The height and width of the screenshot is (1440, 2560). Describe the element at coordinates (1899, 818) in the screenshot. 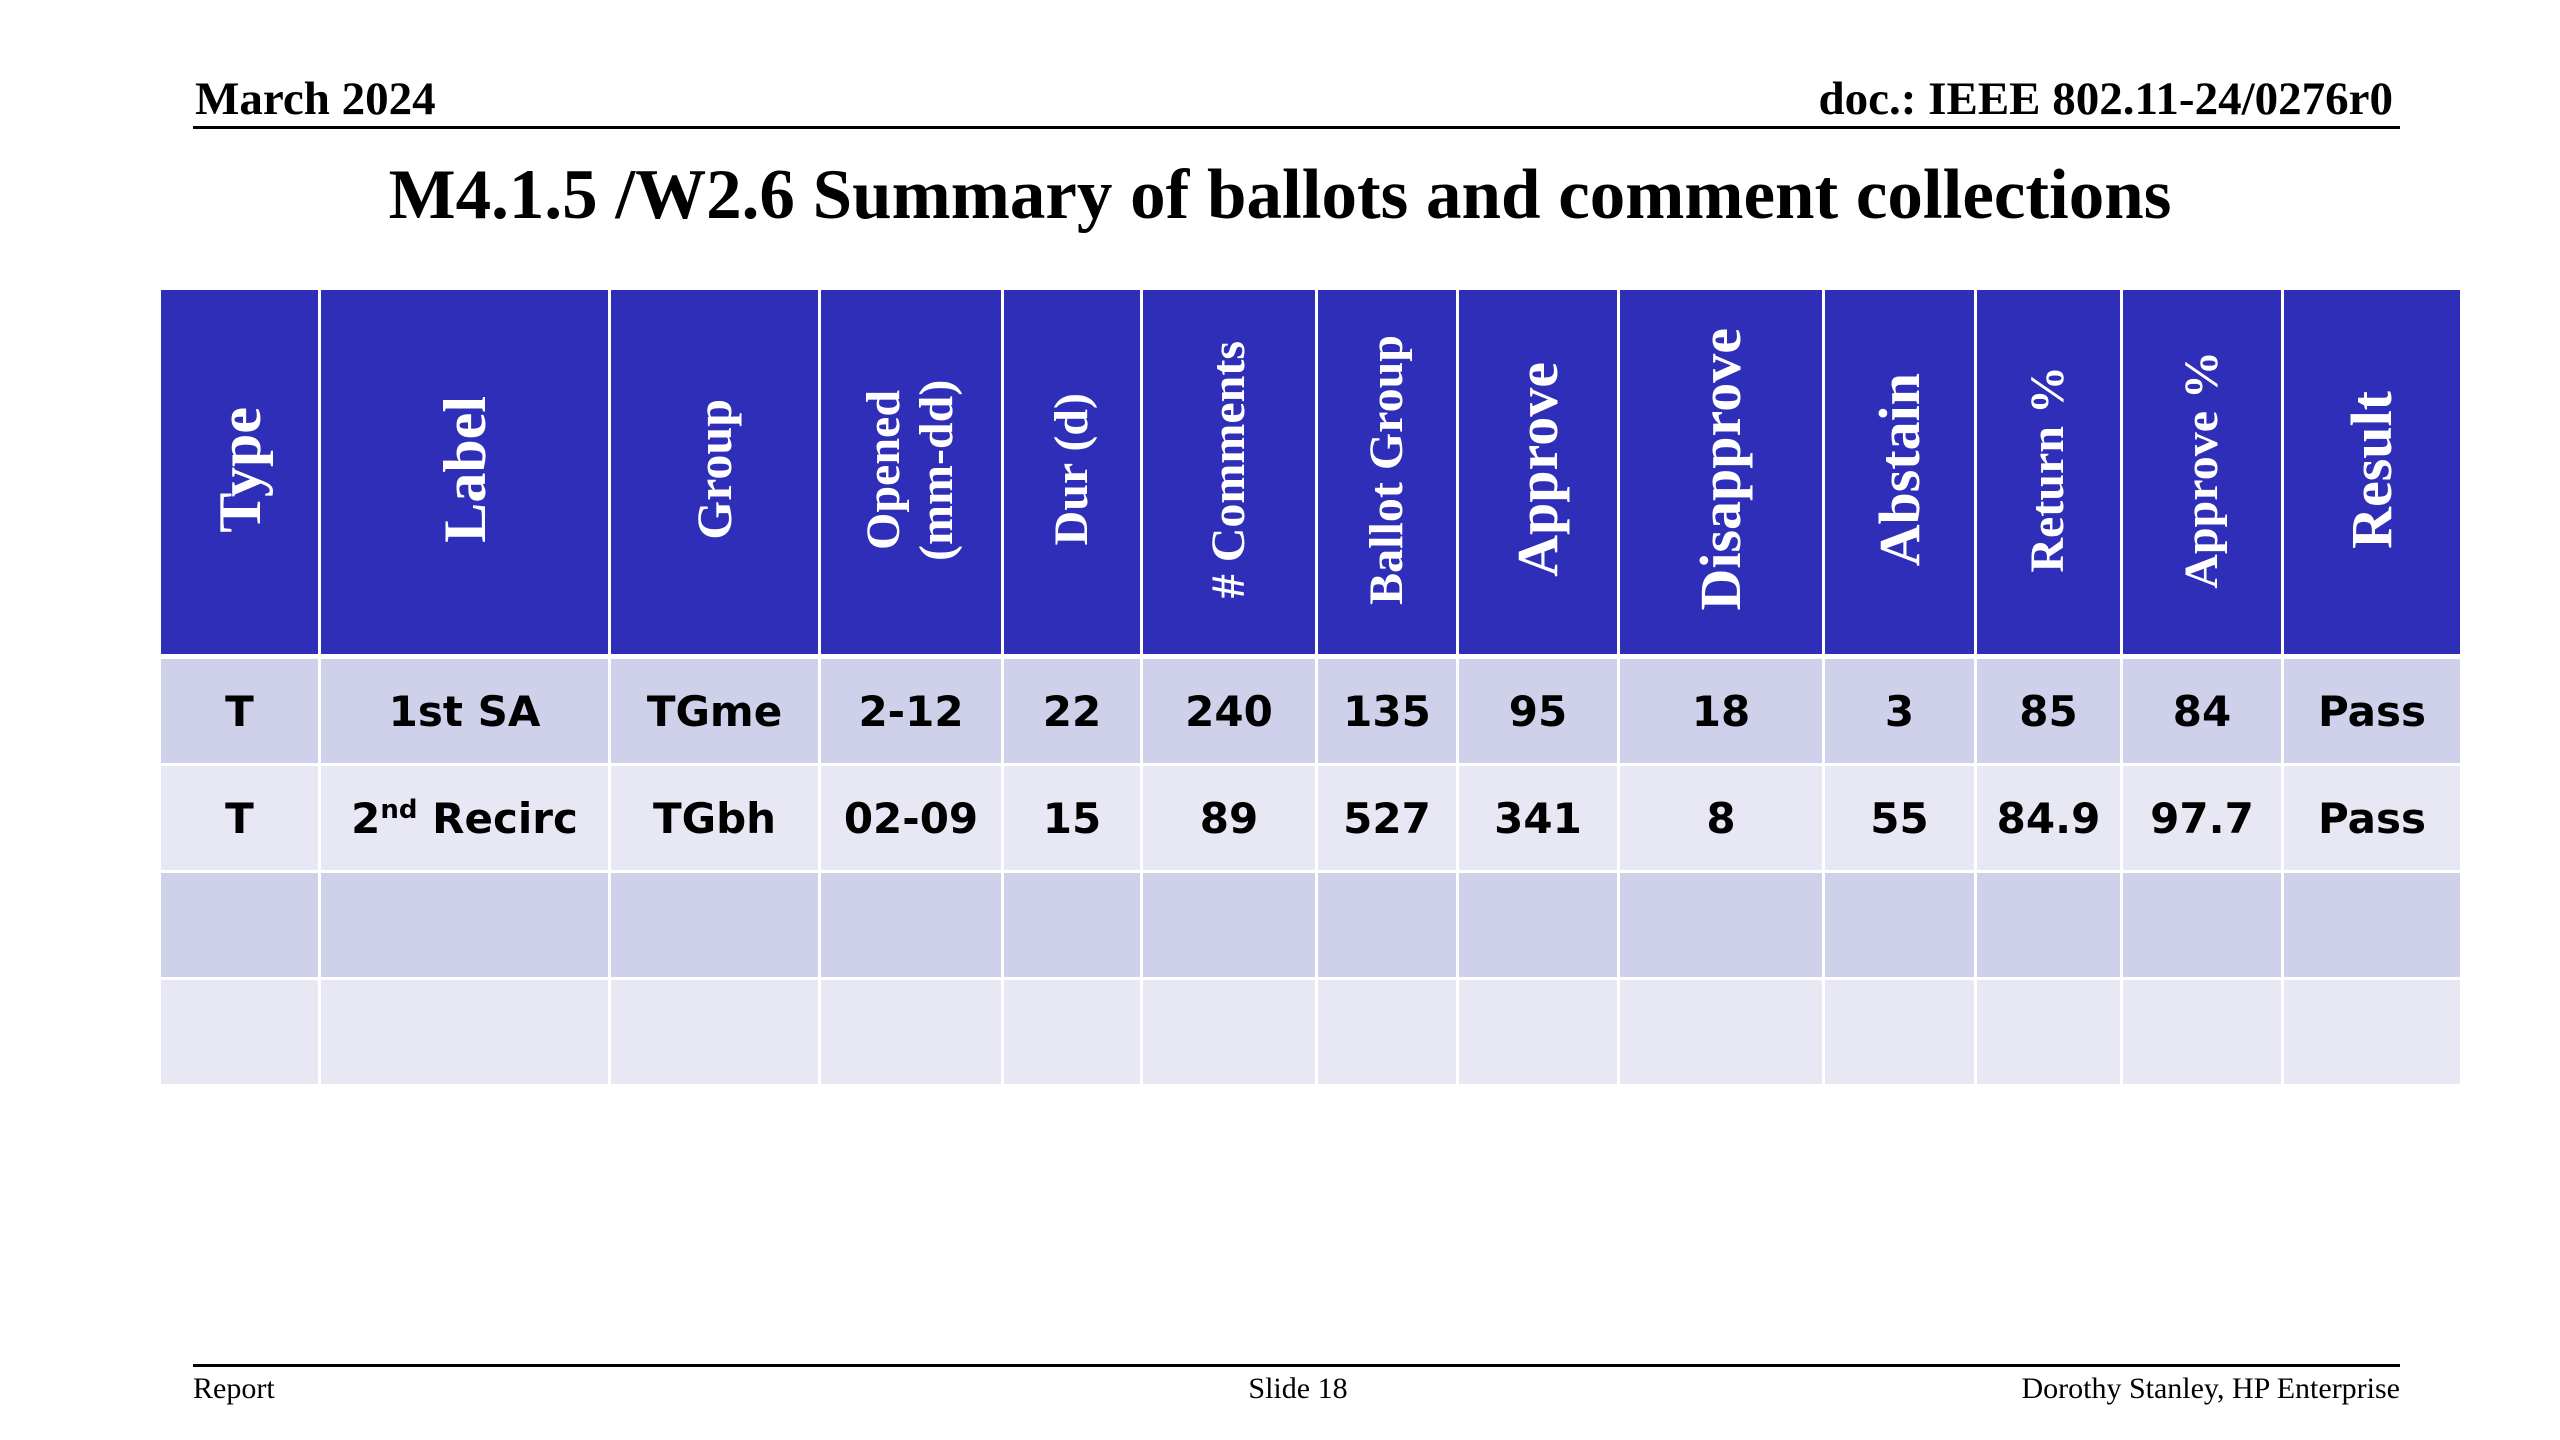

I see `cell-abstain: 55` at that location.